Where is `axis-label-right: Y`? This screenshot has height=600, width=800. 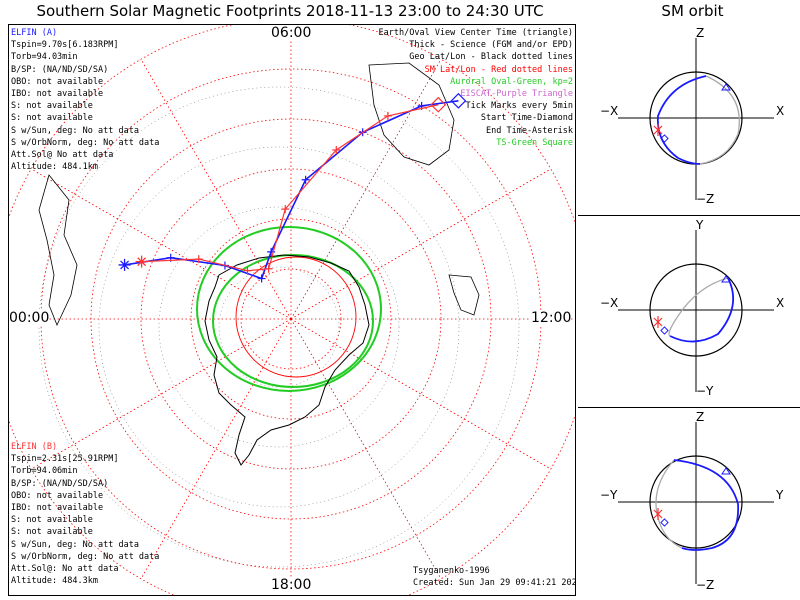
axis-label-right: Y is located at coordinates (780, 495).